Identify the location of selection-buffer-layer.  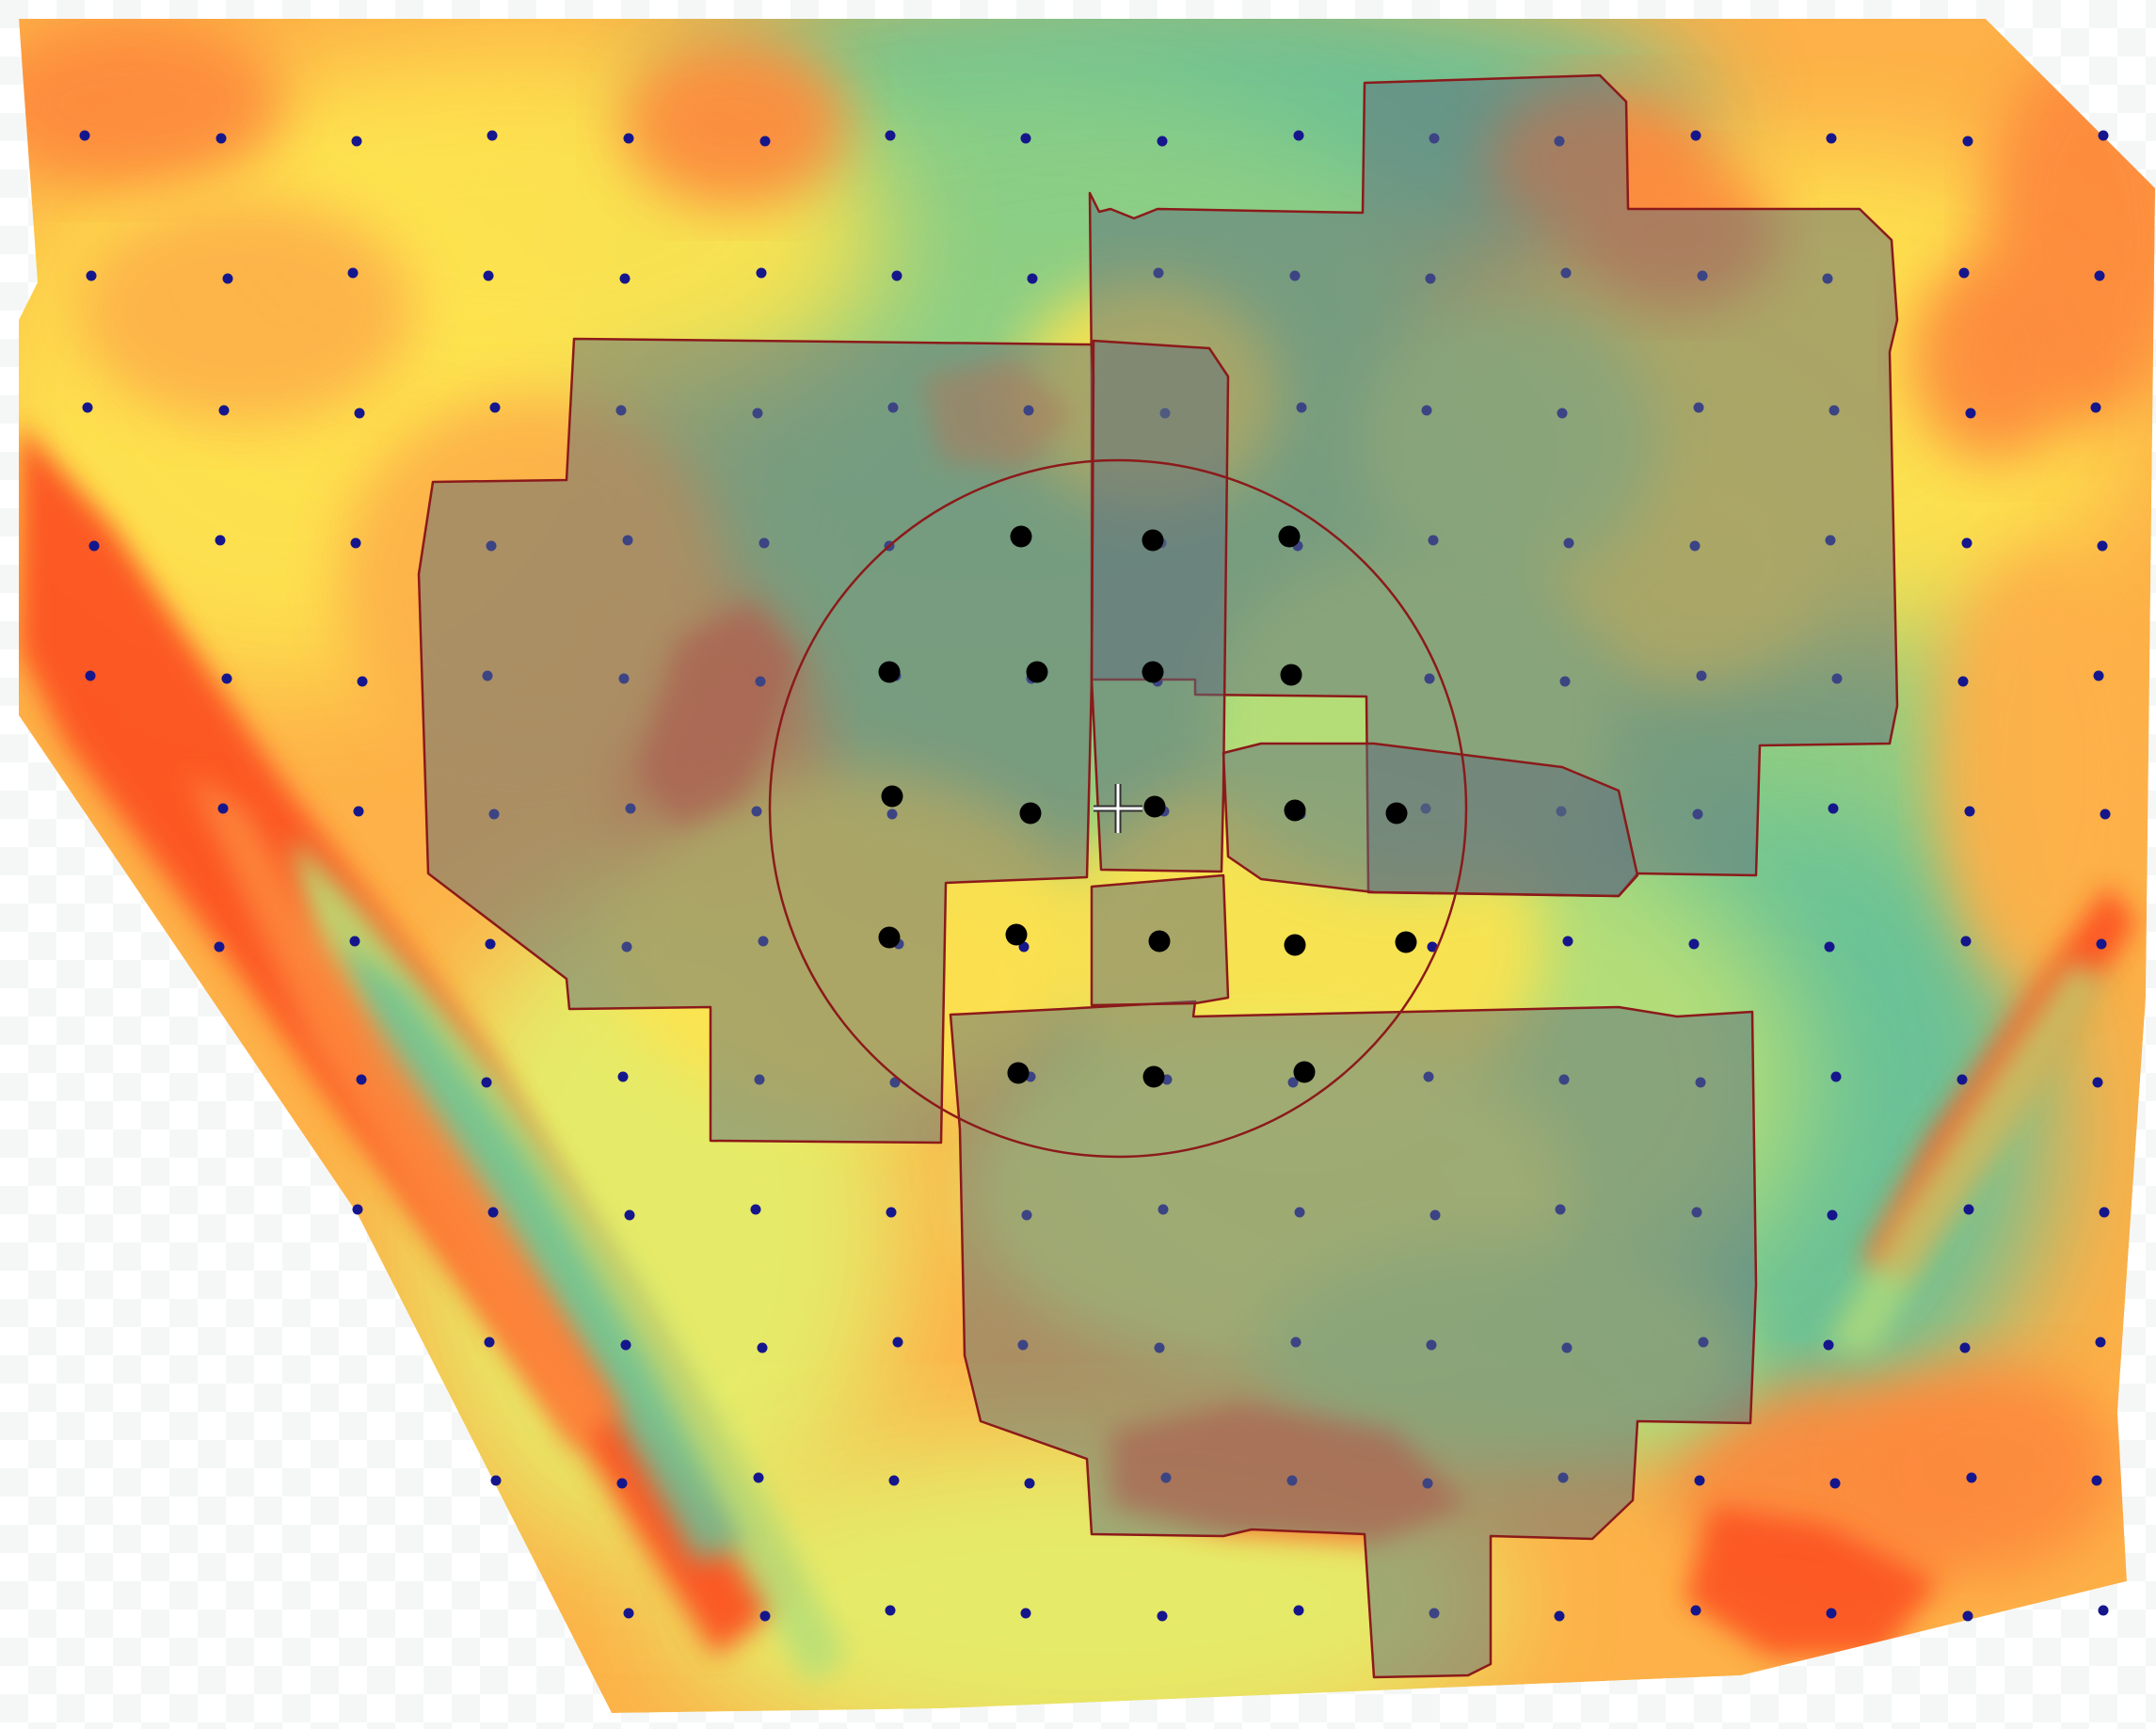
(1118, 808).